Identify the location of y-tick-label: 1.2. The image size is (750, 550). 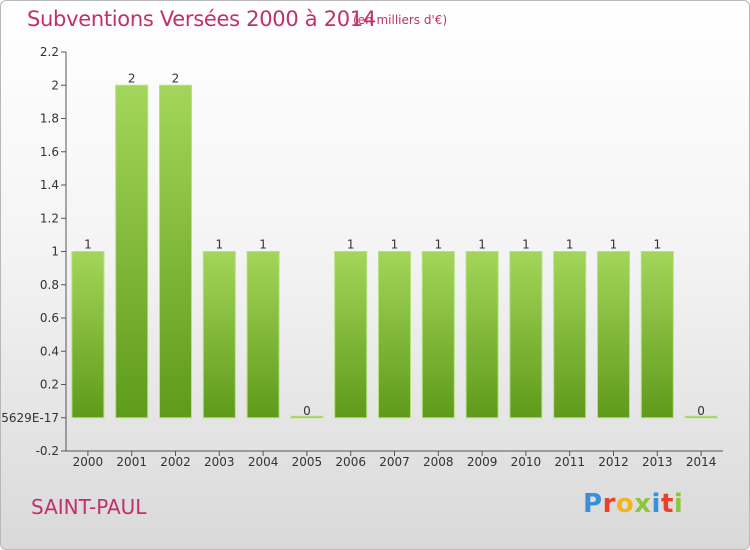
(49, 218).